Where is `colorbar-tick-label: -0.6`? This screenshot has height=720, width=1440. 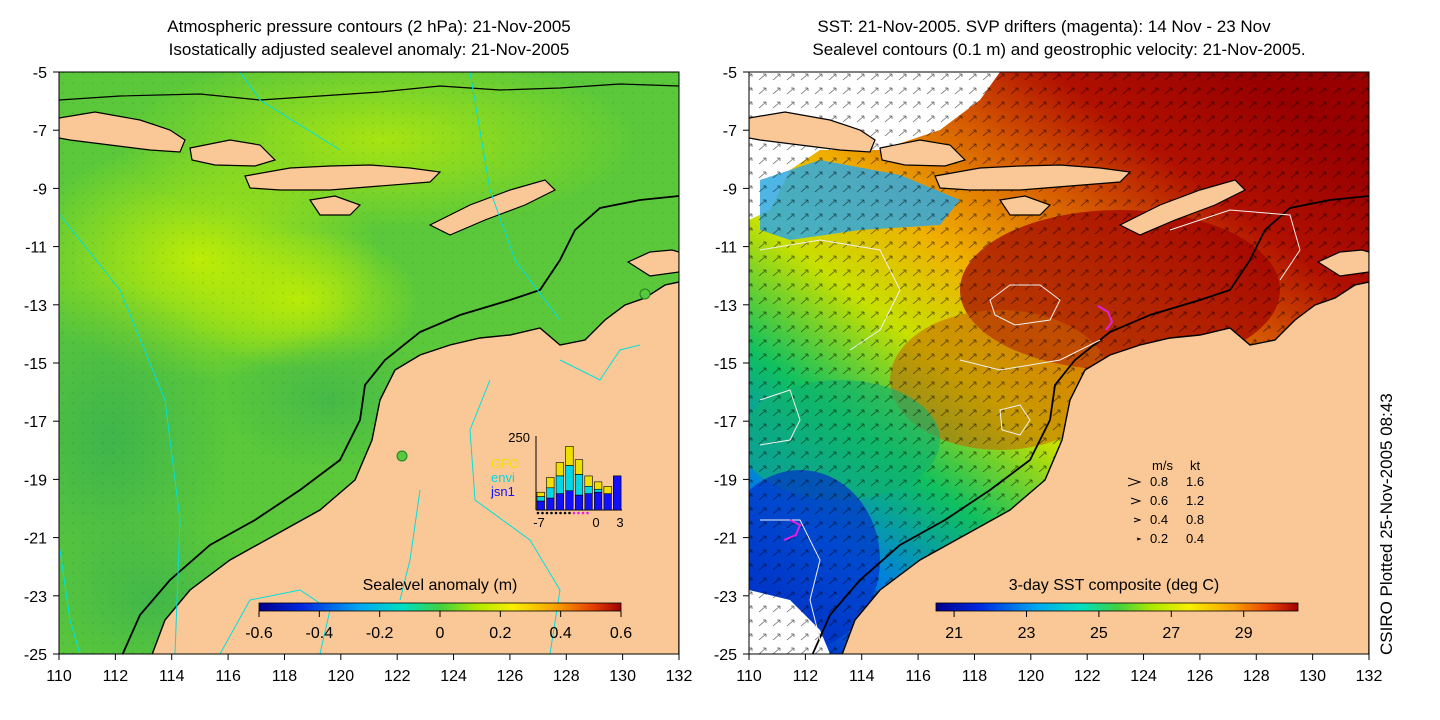 colorbar-tick-label: -0.6 is located at coordinates (259, 633).